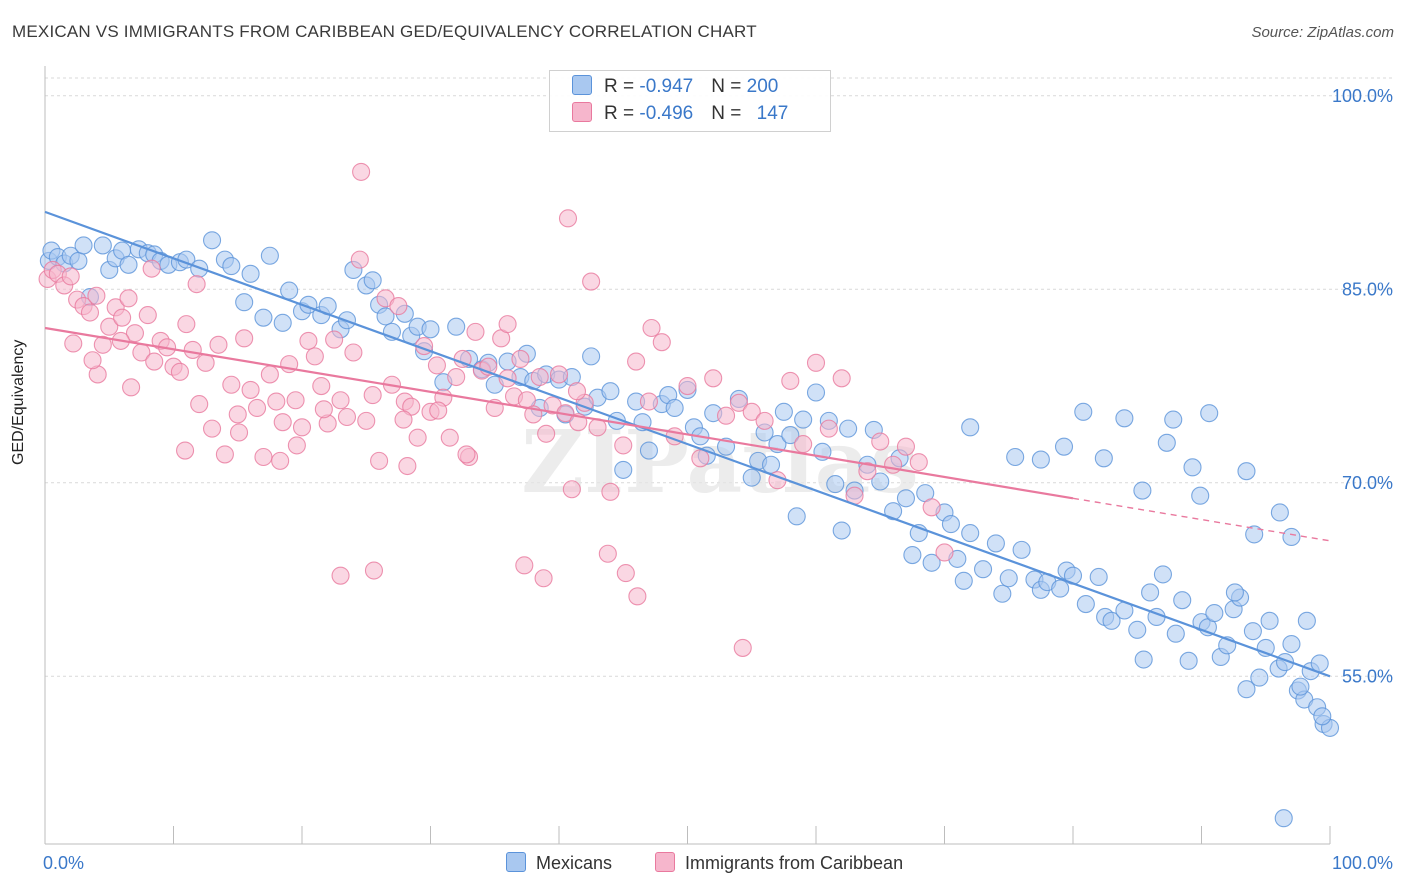  I want to click on y-tick-label: 100.0%, so click(1362, 96).